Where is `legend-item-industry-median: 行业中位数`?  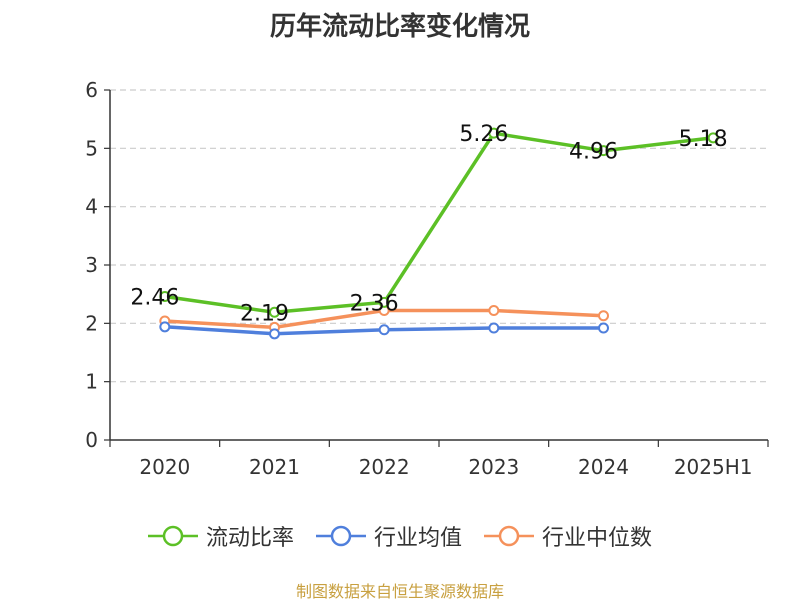 legend-item-industry-median: 行业中位数 is located at coordinates (568, 536).